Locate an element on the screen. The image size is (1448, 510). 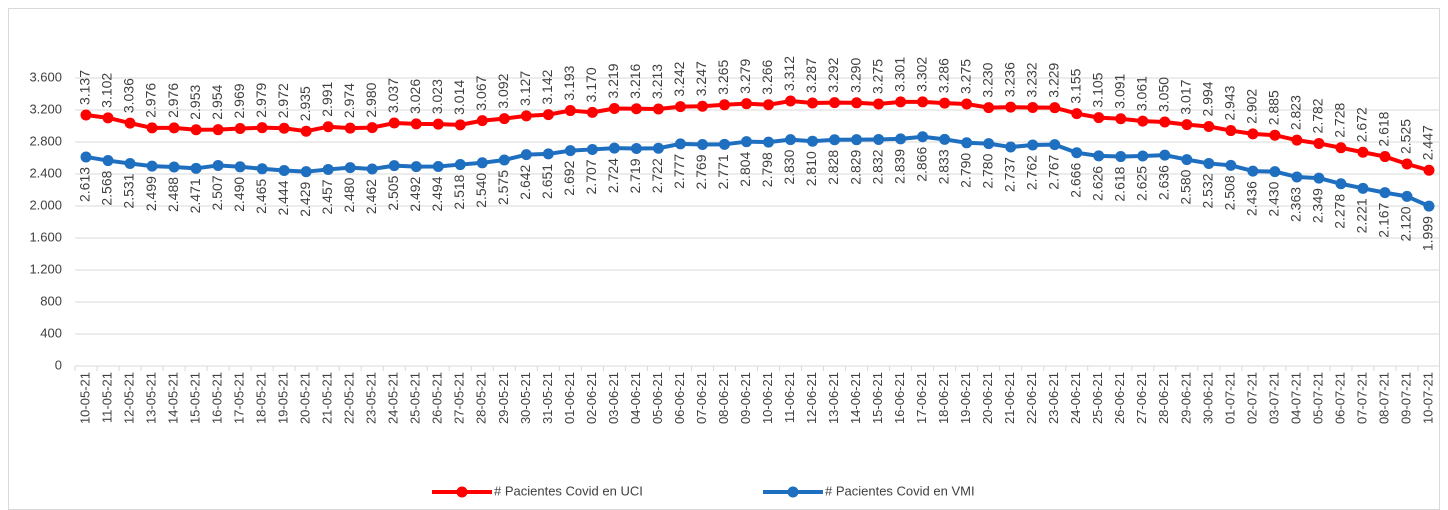
x-tick-label: 03-07-21 is located at coordinates (1273, 398).